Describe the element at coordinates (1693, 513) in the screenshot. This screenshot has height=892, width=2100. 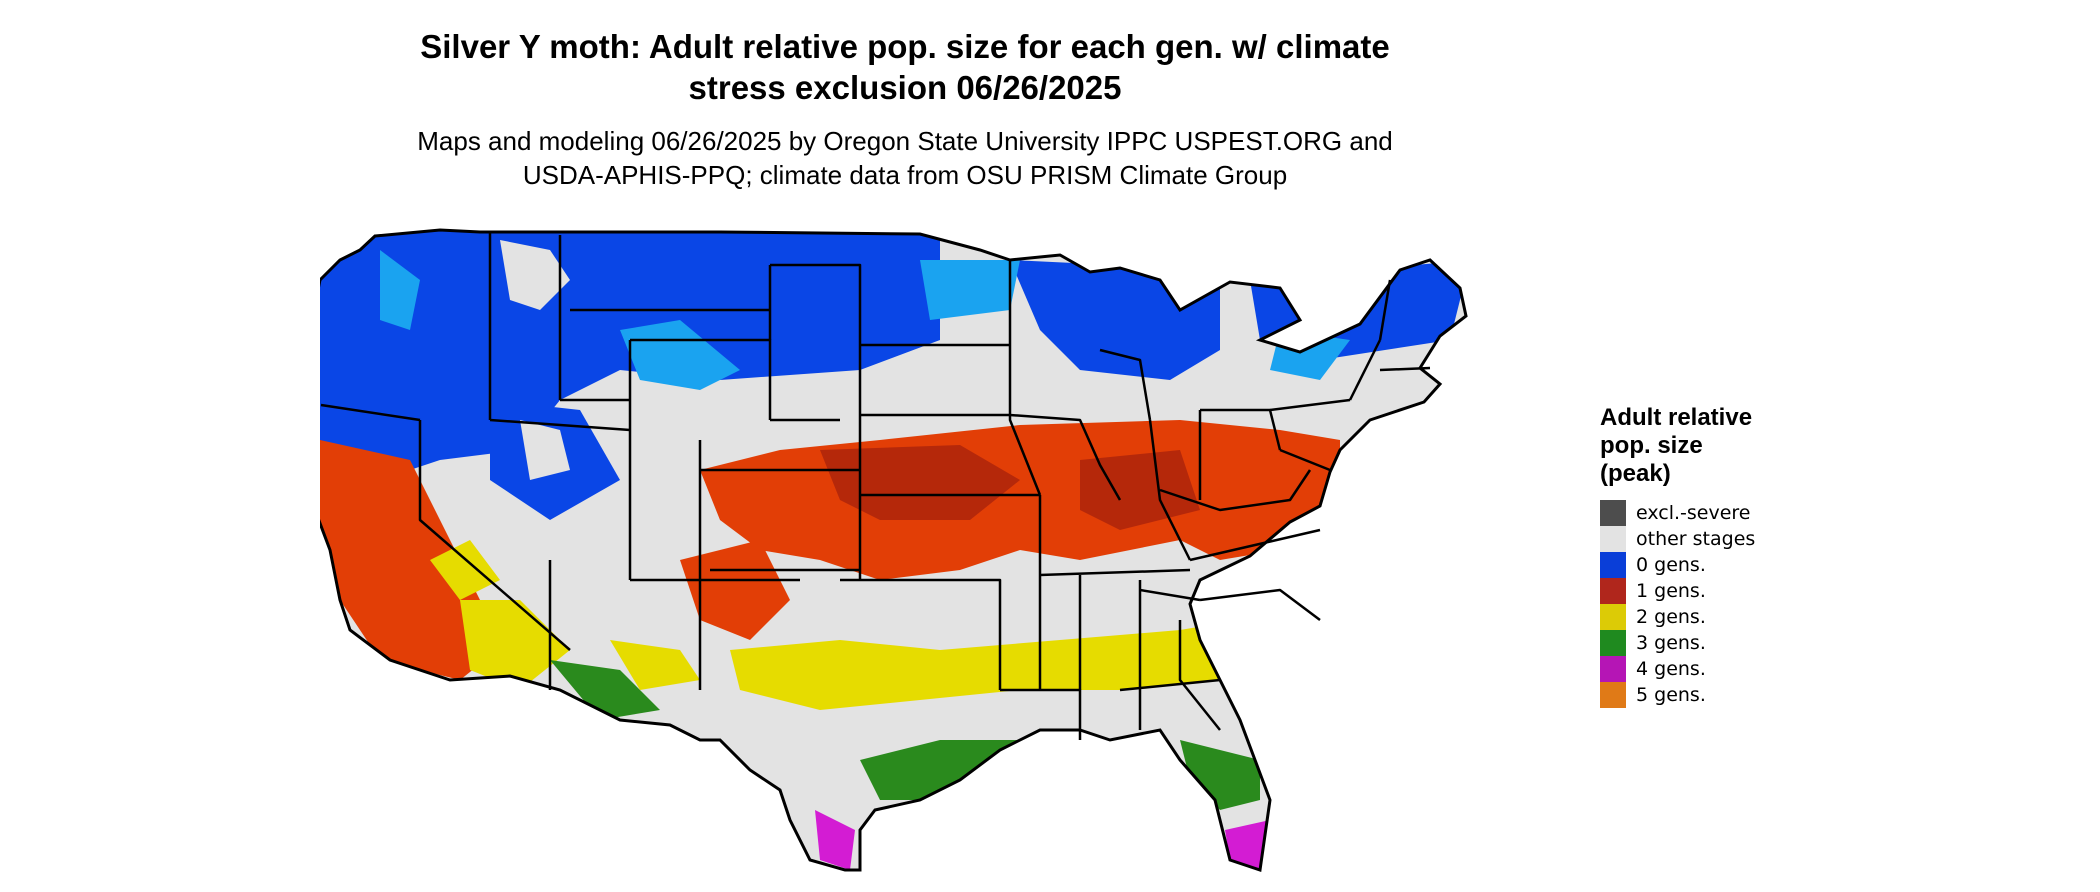
I see `legend-label: excl.-severe` at that location.